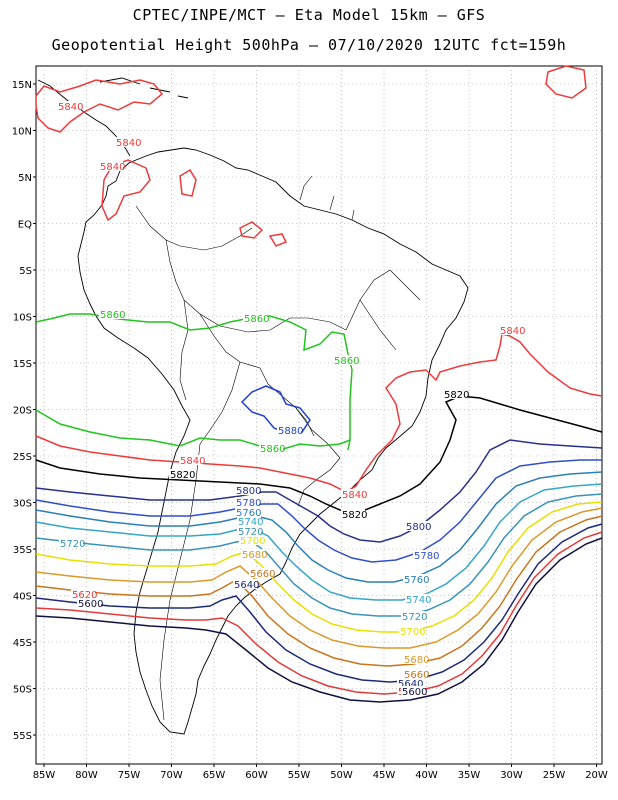 The height and width of the screenshot is (800, 618). I want to click on label-5820-atlantic: 5820, so click(456, 395).